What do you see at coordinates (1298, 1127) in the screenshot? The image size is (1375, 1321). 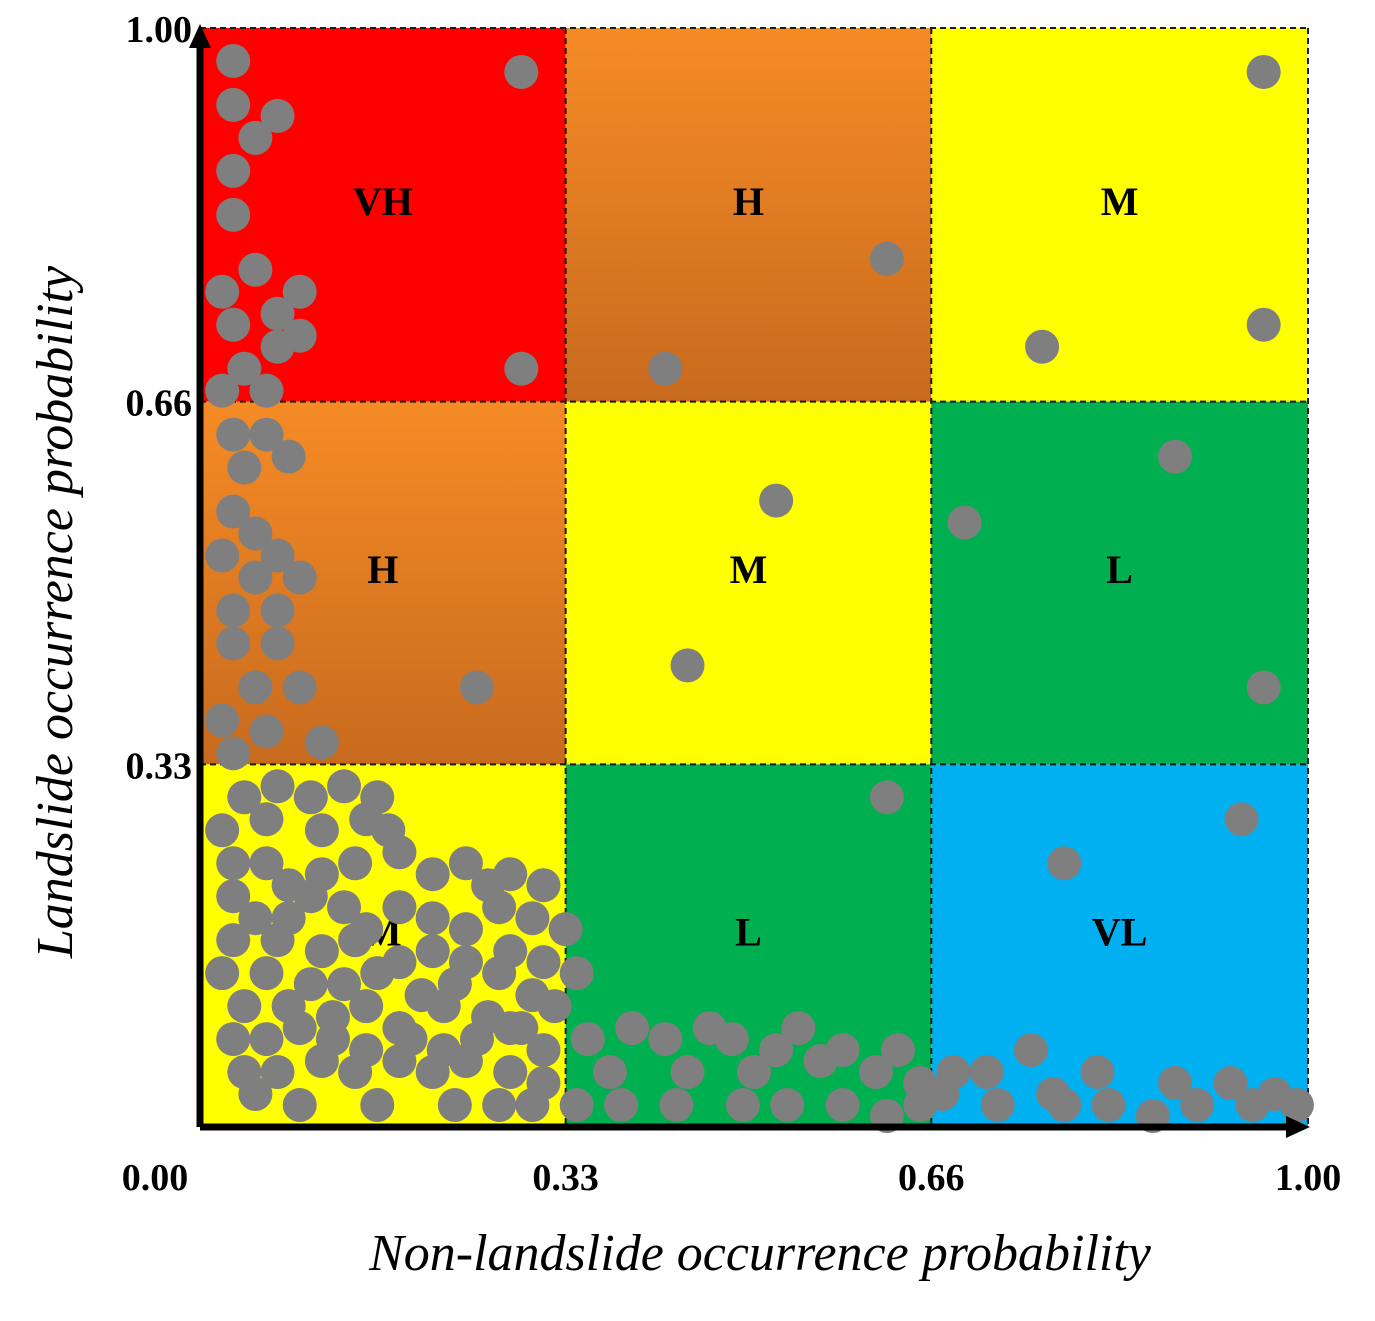 I see `x-axis-arrow` at bounding box center [1298, 1127].